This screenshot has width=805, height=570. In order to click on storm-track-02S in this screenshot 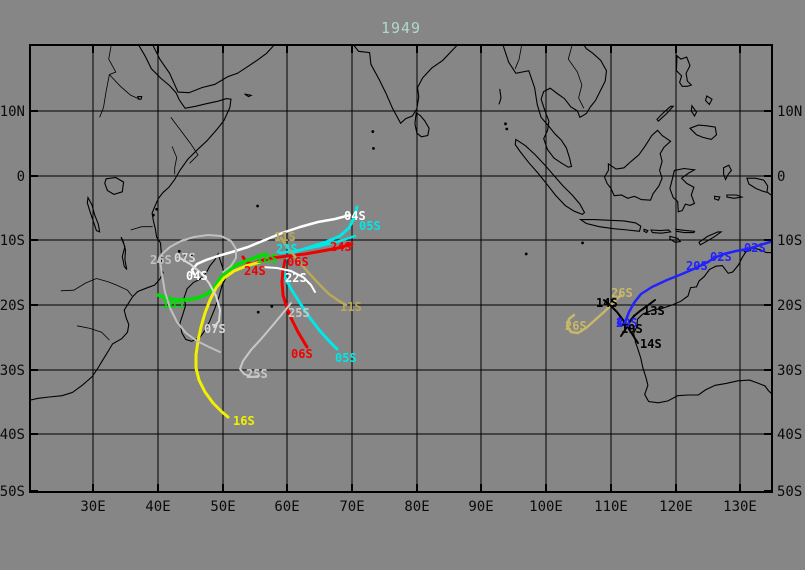, I will do `click(739, 252)`.